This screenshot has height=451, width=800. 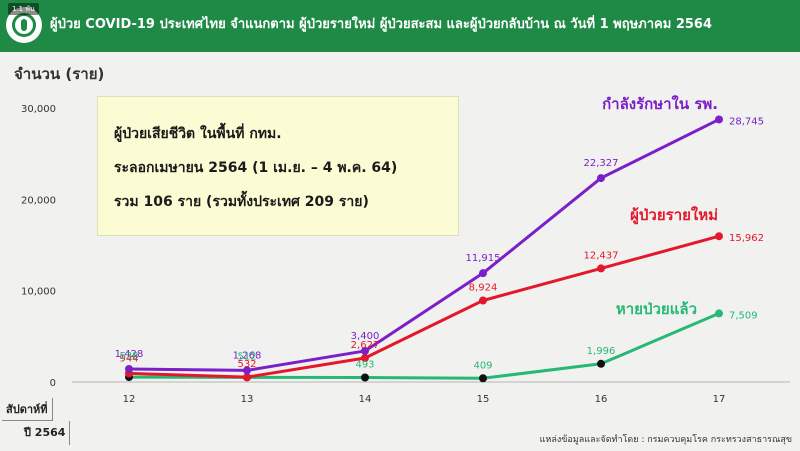 I want to click on series-name-label: กำลังรักษาใน รพ., so click(x=660, y=104).